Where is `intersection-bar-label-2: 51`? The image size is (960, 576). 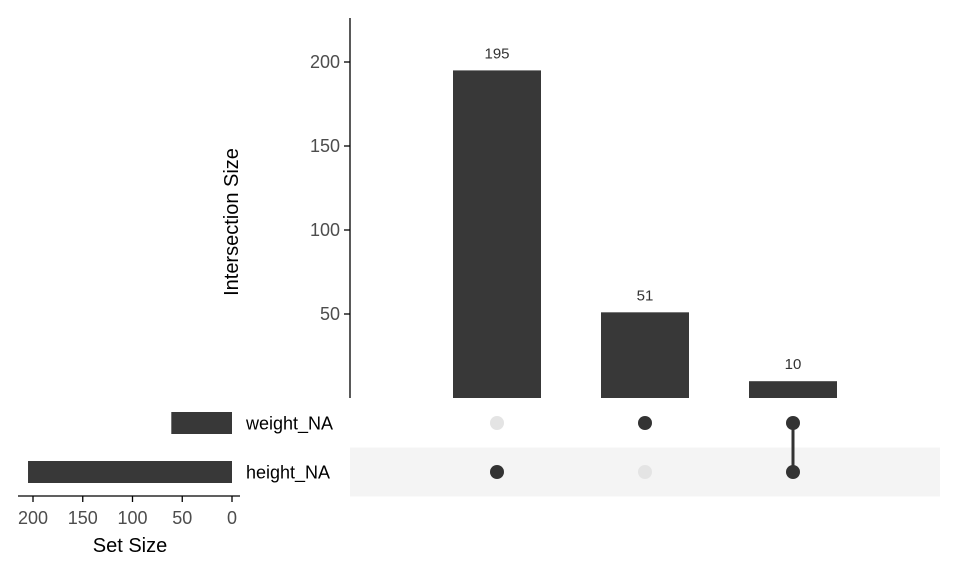 intersection-bar-label-2: 51 is located at coordinates (645, 295).